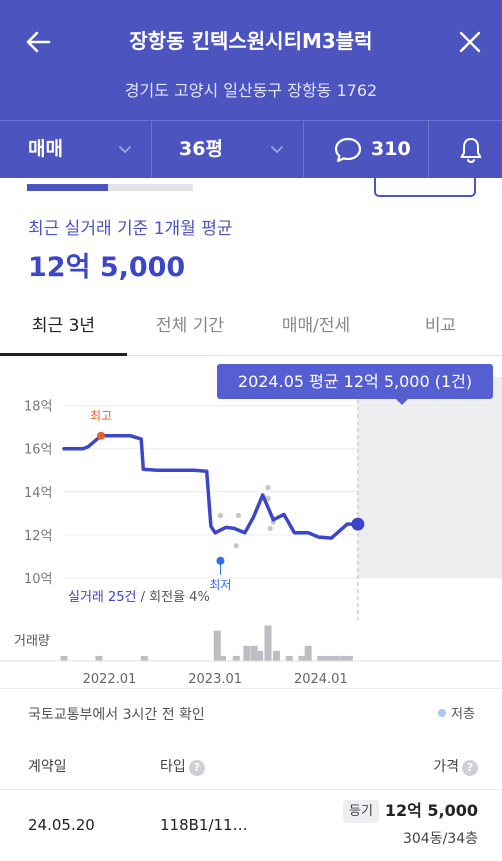 The width and height of the screenshot is (502, 861). Describe the element at coordinates (220, 585) in the screenshot. I see `min-label: 최저` at that location.